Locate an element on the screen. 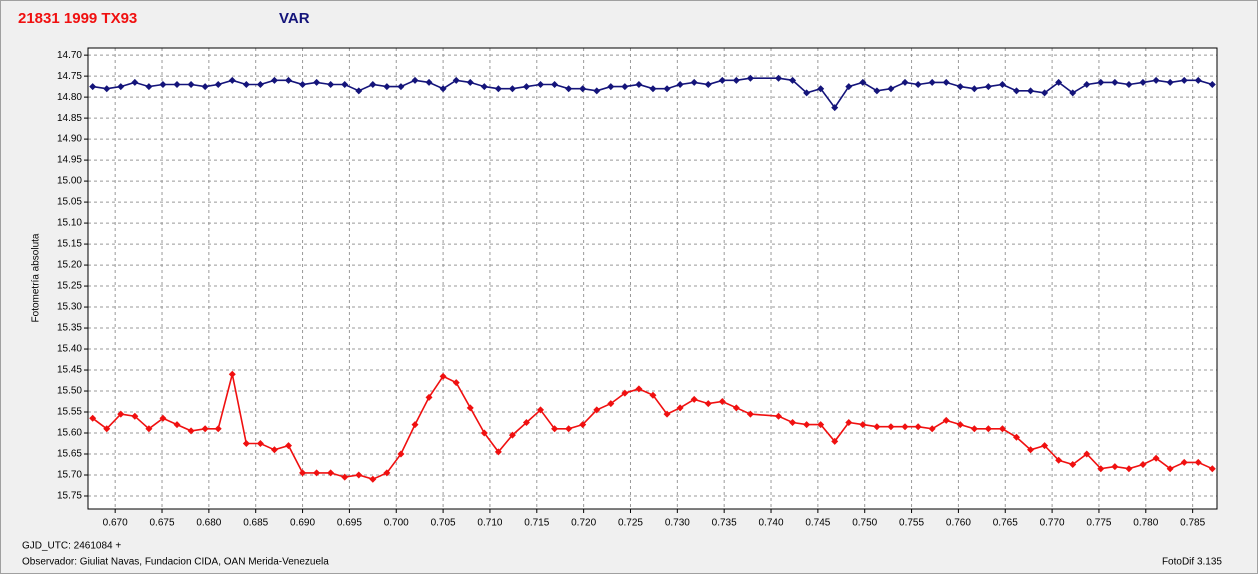 The width and height of the screenshot is (1258, 574). x-tick-label: 0.710 is located at coordinates (489, 523).